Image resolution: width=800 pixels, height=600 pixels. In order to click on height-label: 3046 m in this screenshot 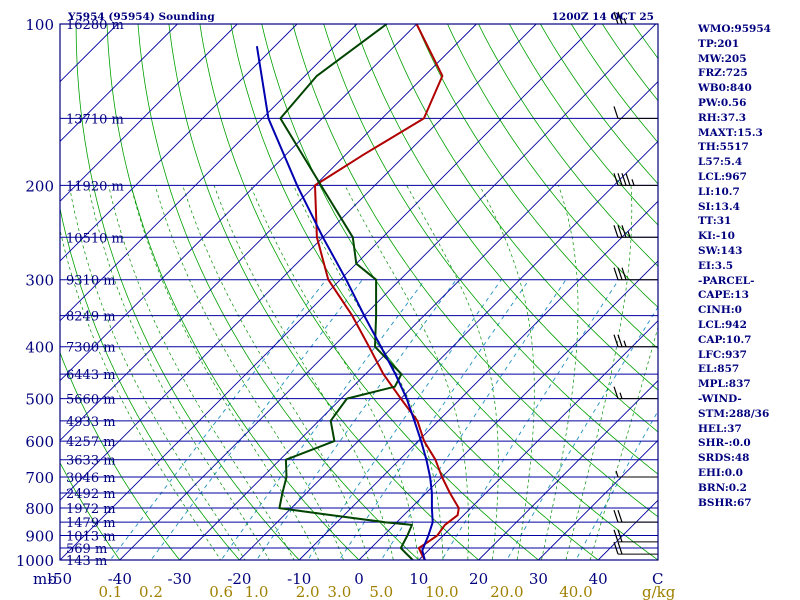, I will do `click(91, 478)`.